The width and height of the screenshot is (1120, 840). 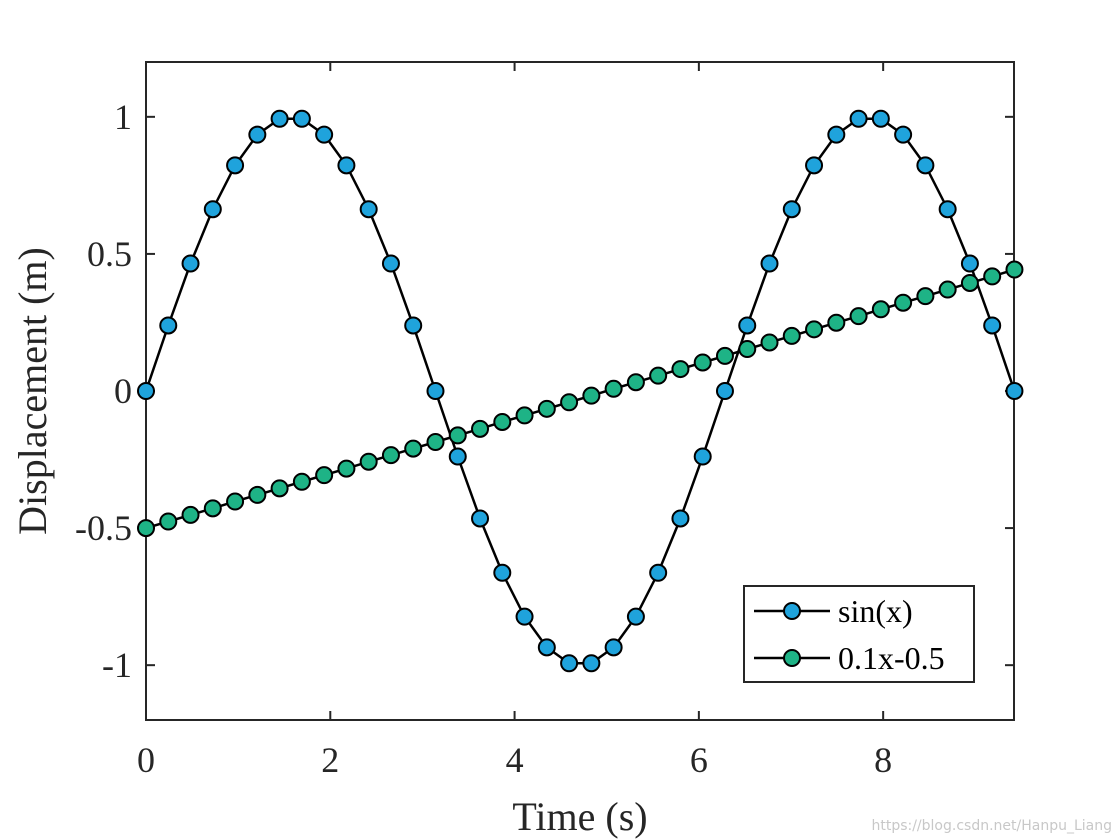 What do you see at coordinates (123, 391) in the screenshot?
I see `y-tick-label: 0` at bounding box center [123, 391].